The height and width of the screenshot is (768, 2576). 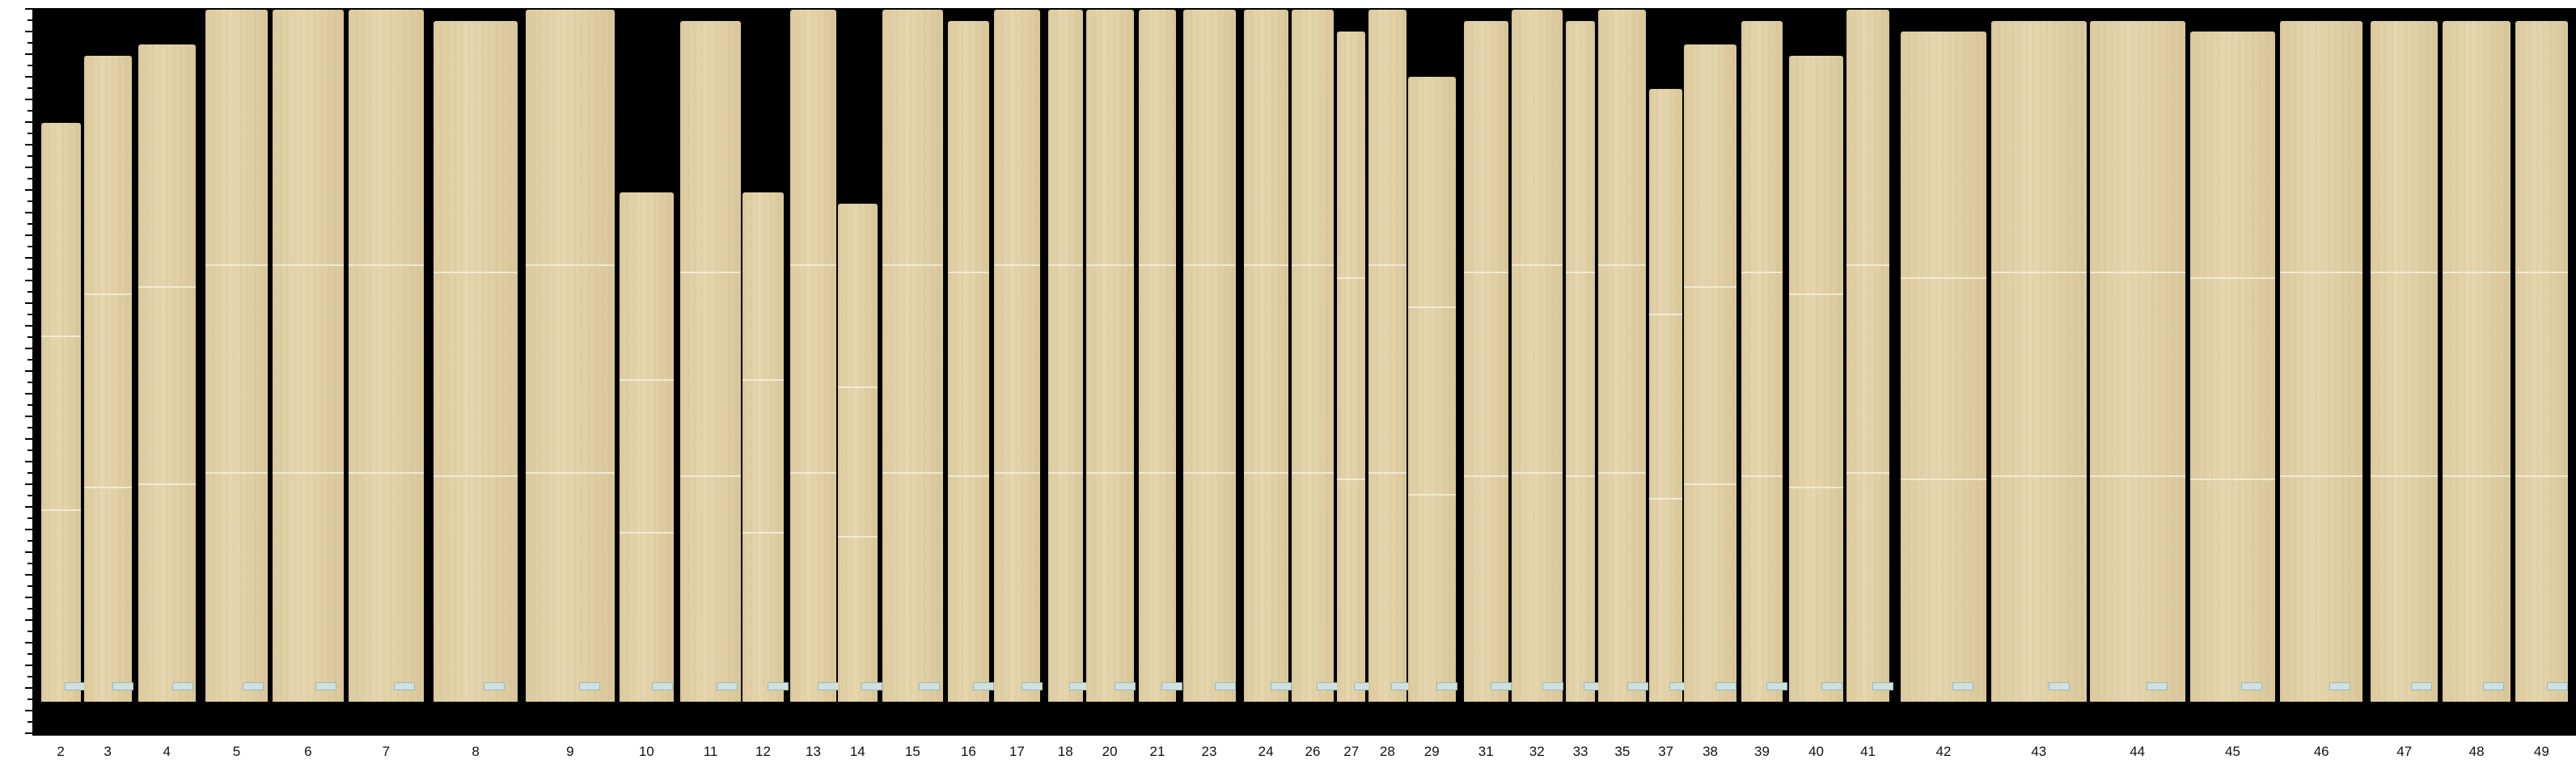 I want to click on strip-number: 33, so click(x=1580, y=751).